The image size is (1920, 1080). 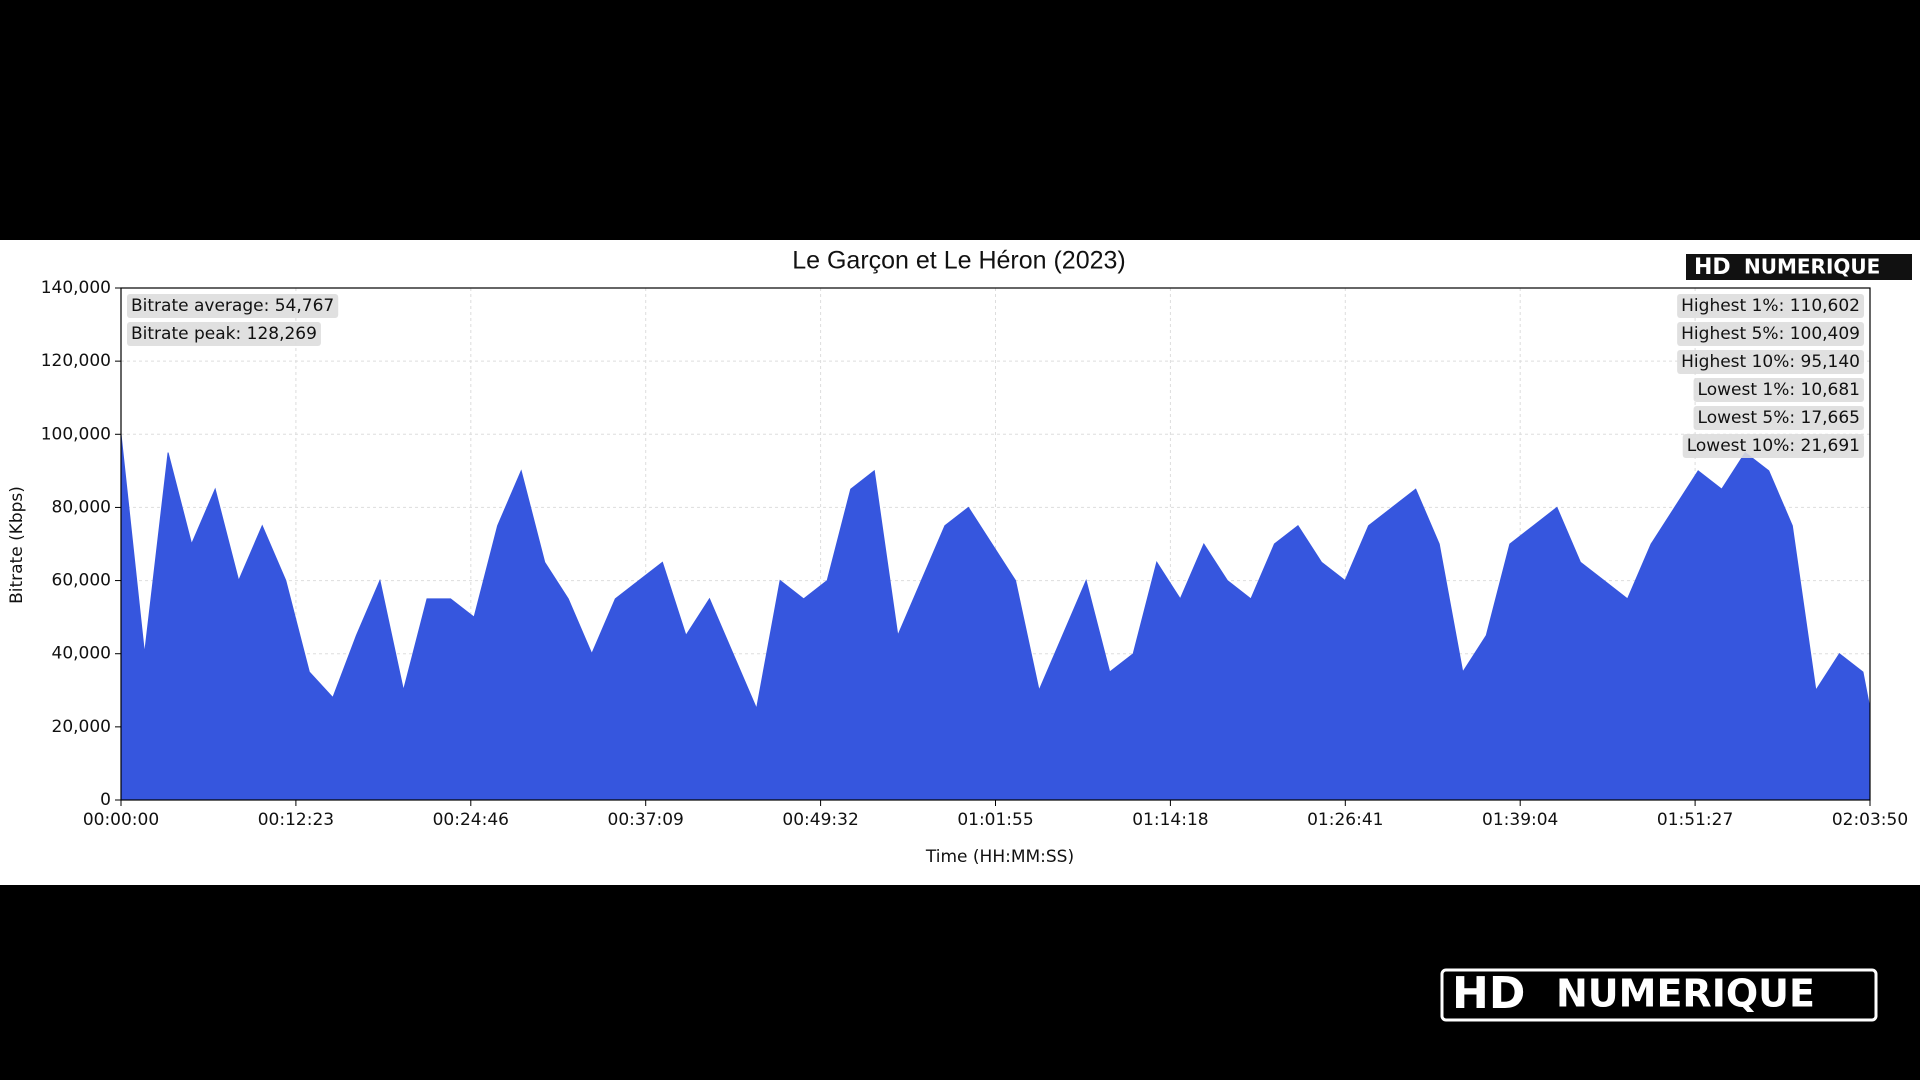 I want to click on x-tick-label: 01:26:41, so click(x=1345, y=820).